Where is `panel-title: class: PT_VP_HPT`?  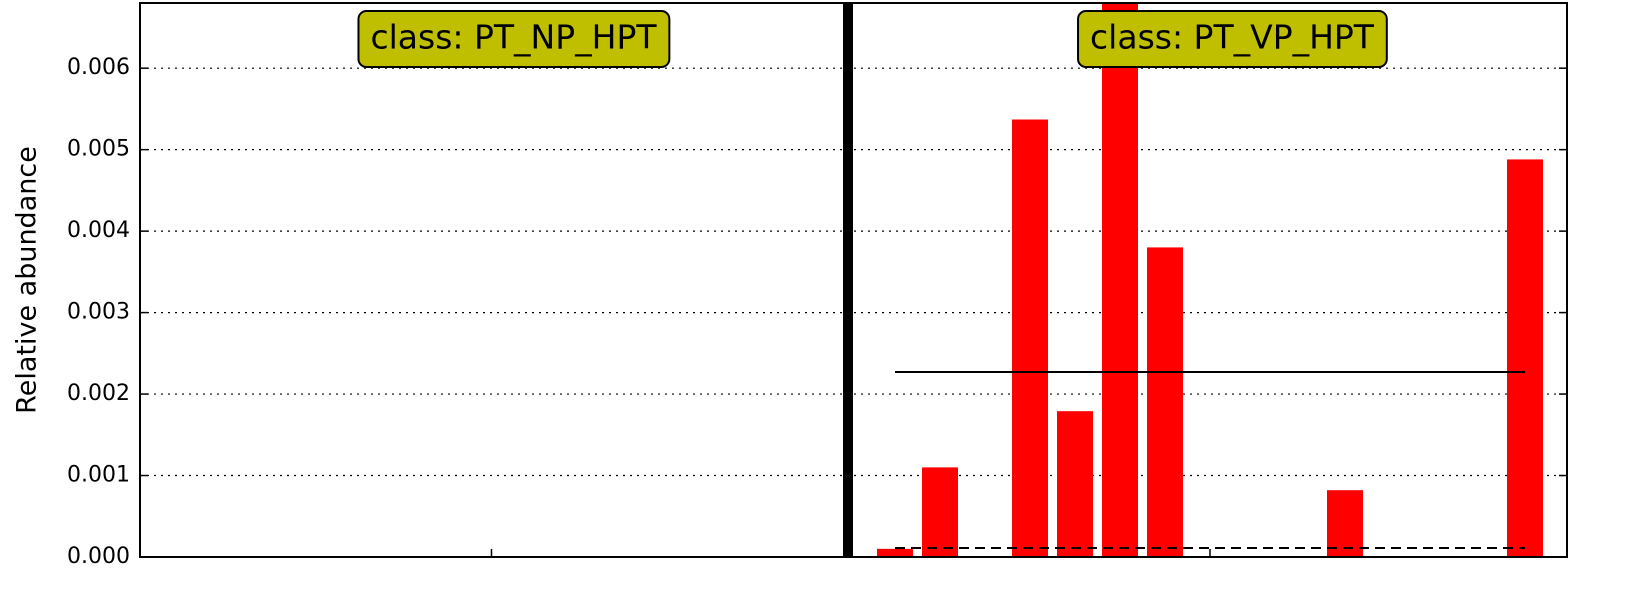 panel-title: class: PT_VP_HPT is located at coordinates (1232, 37).